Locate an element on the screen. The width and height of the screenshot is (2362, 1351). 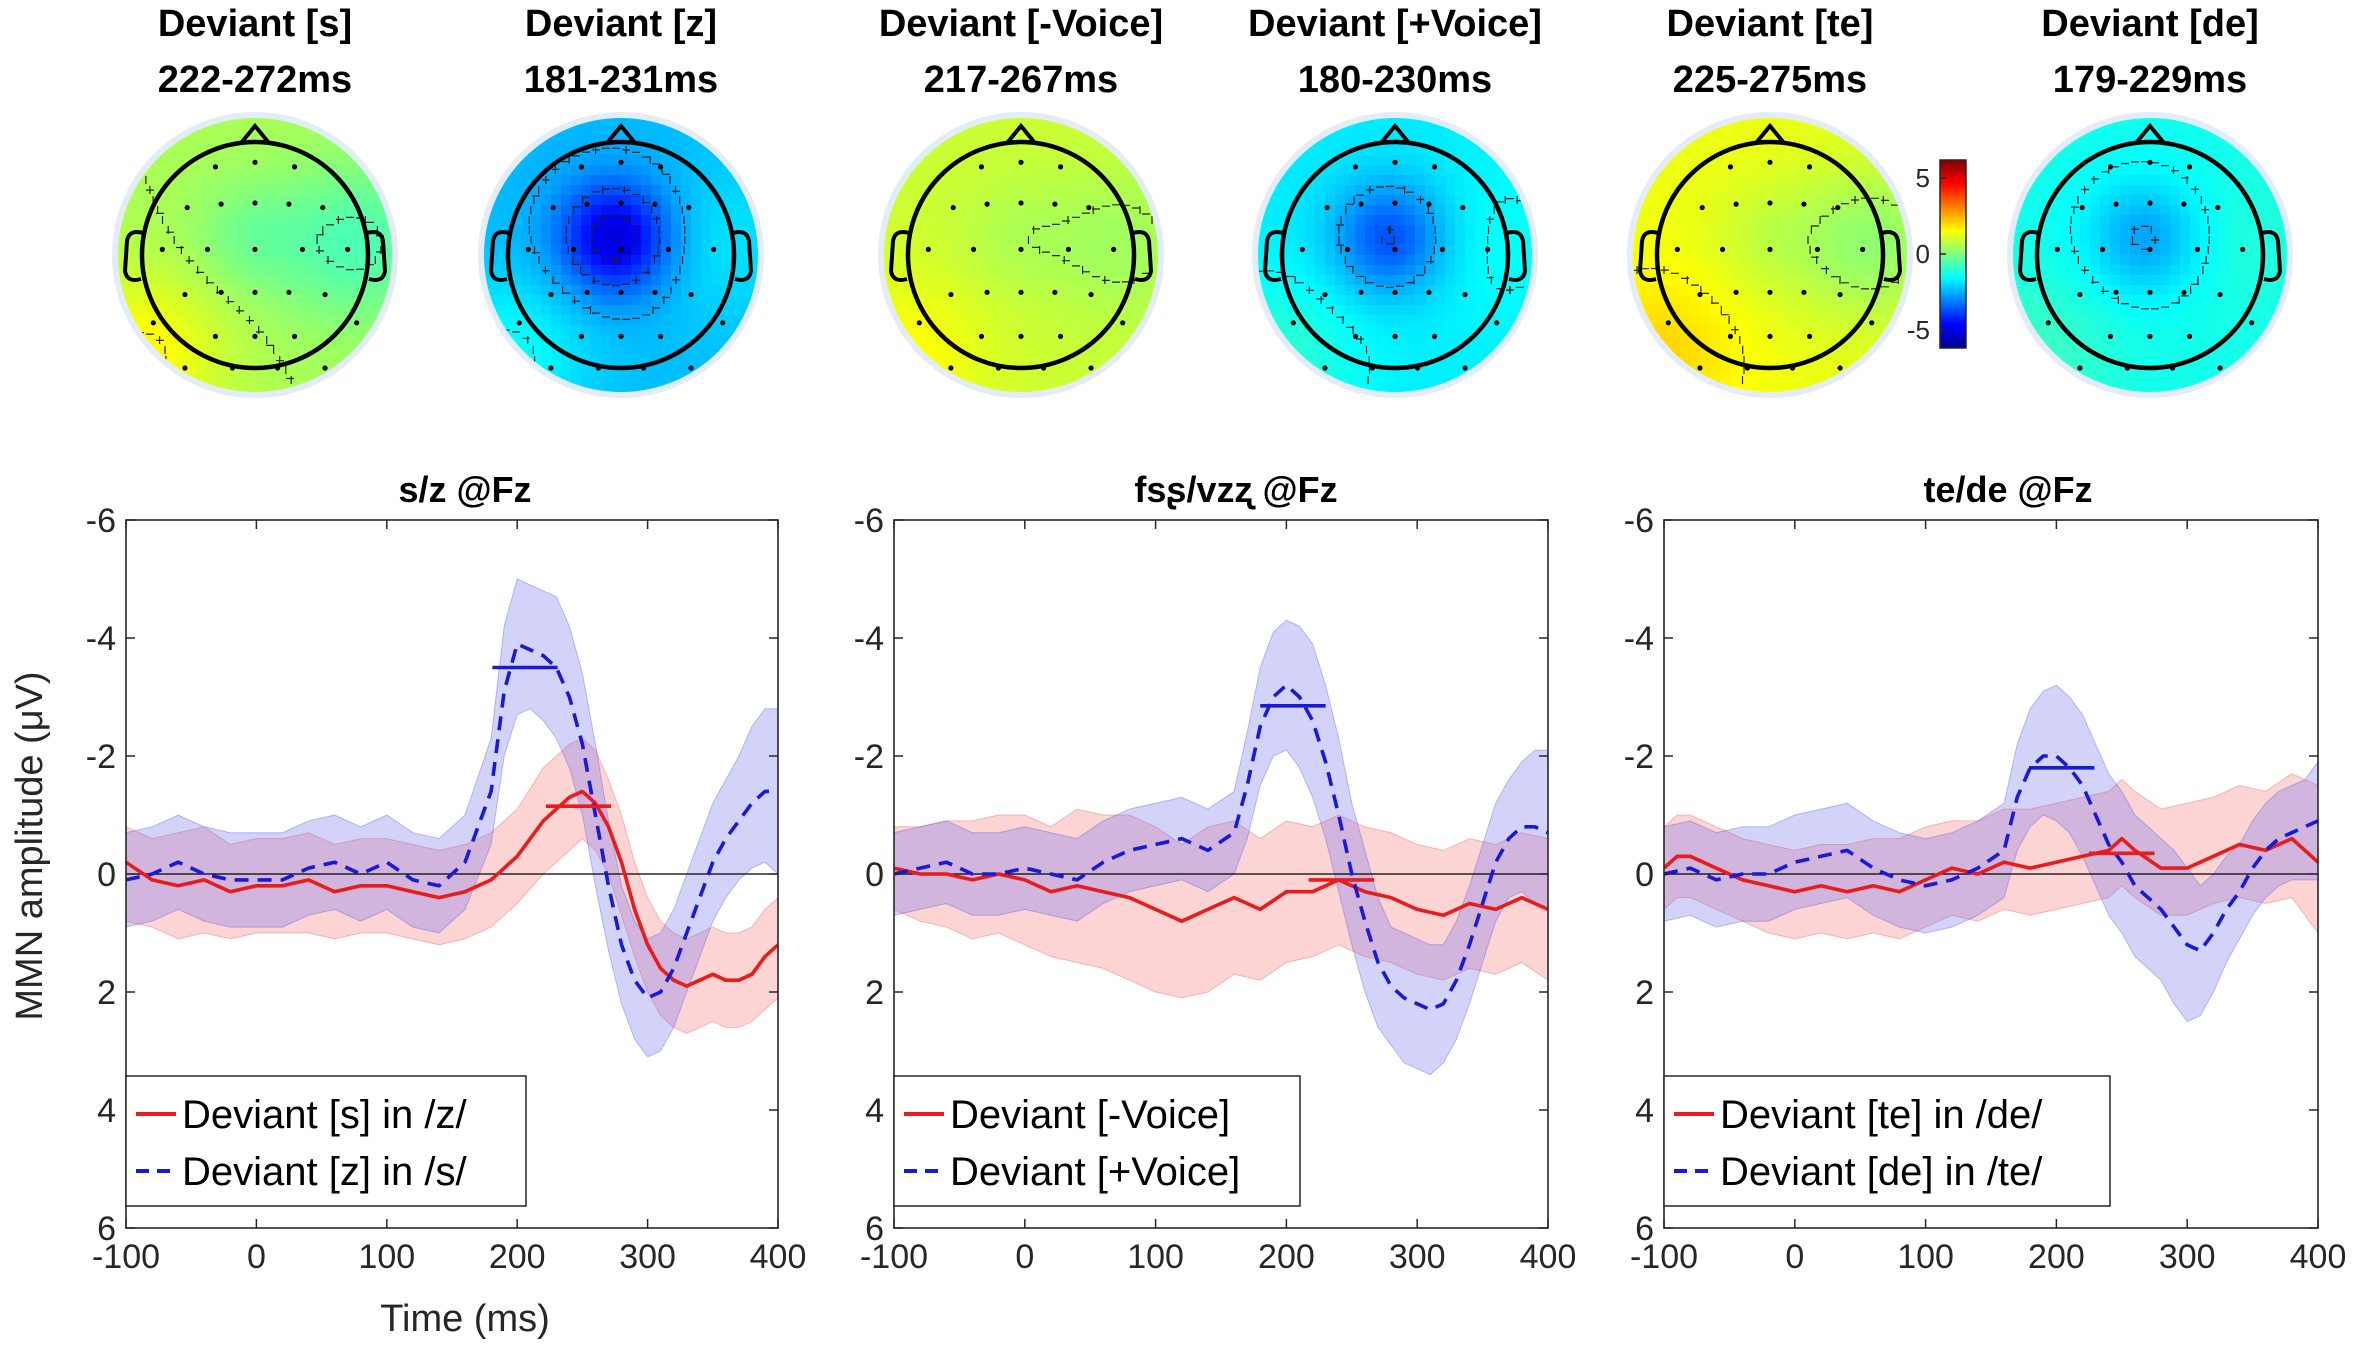
y-tick-label: -4 is located at coordinates (101, 639).